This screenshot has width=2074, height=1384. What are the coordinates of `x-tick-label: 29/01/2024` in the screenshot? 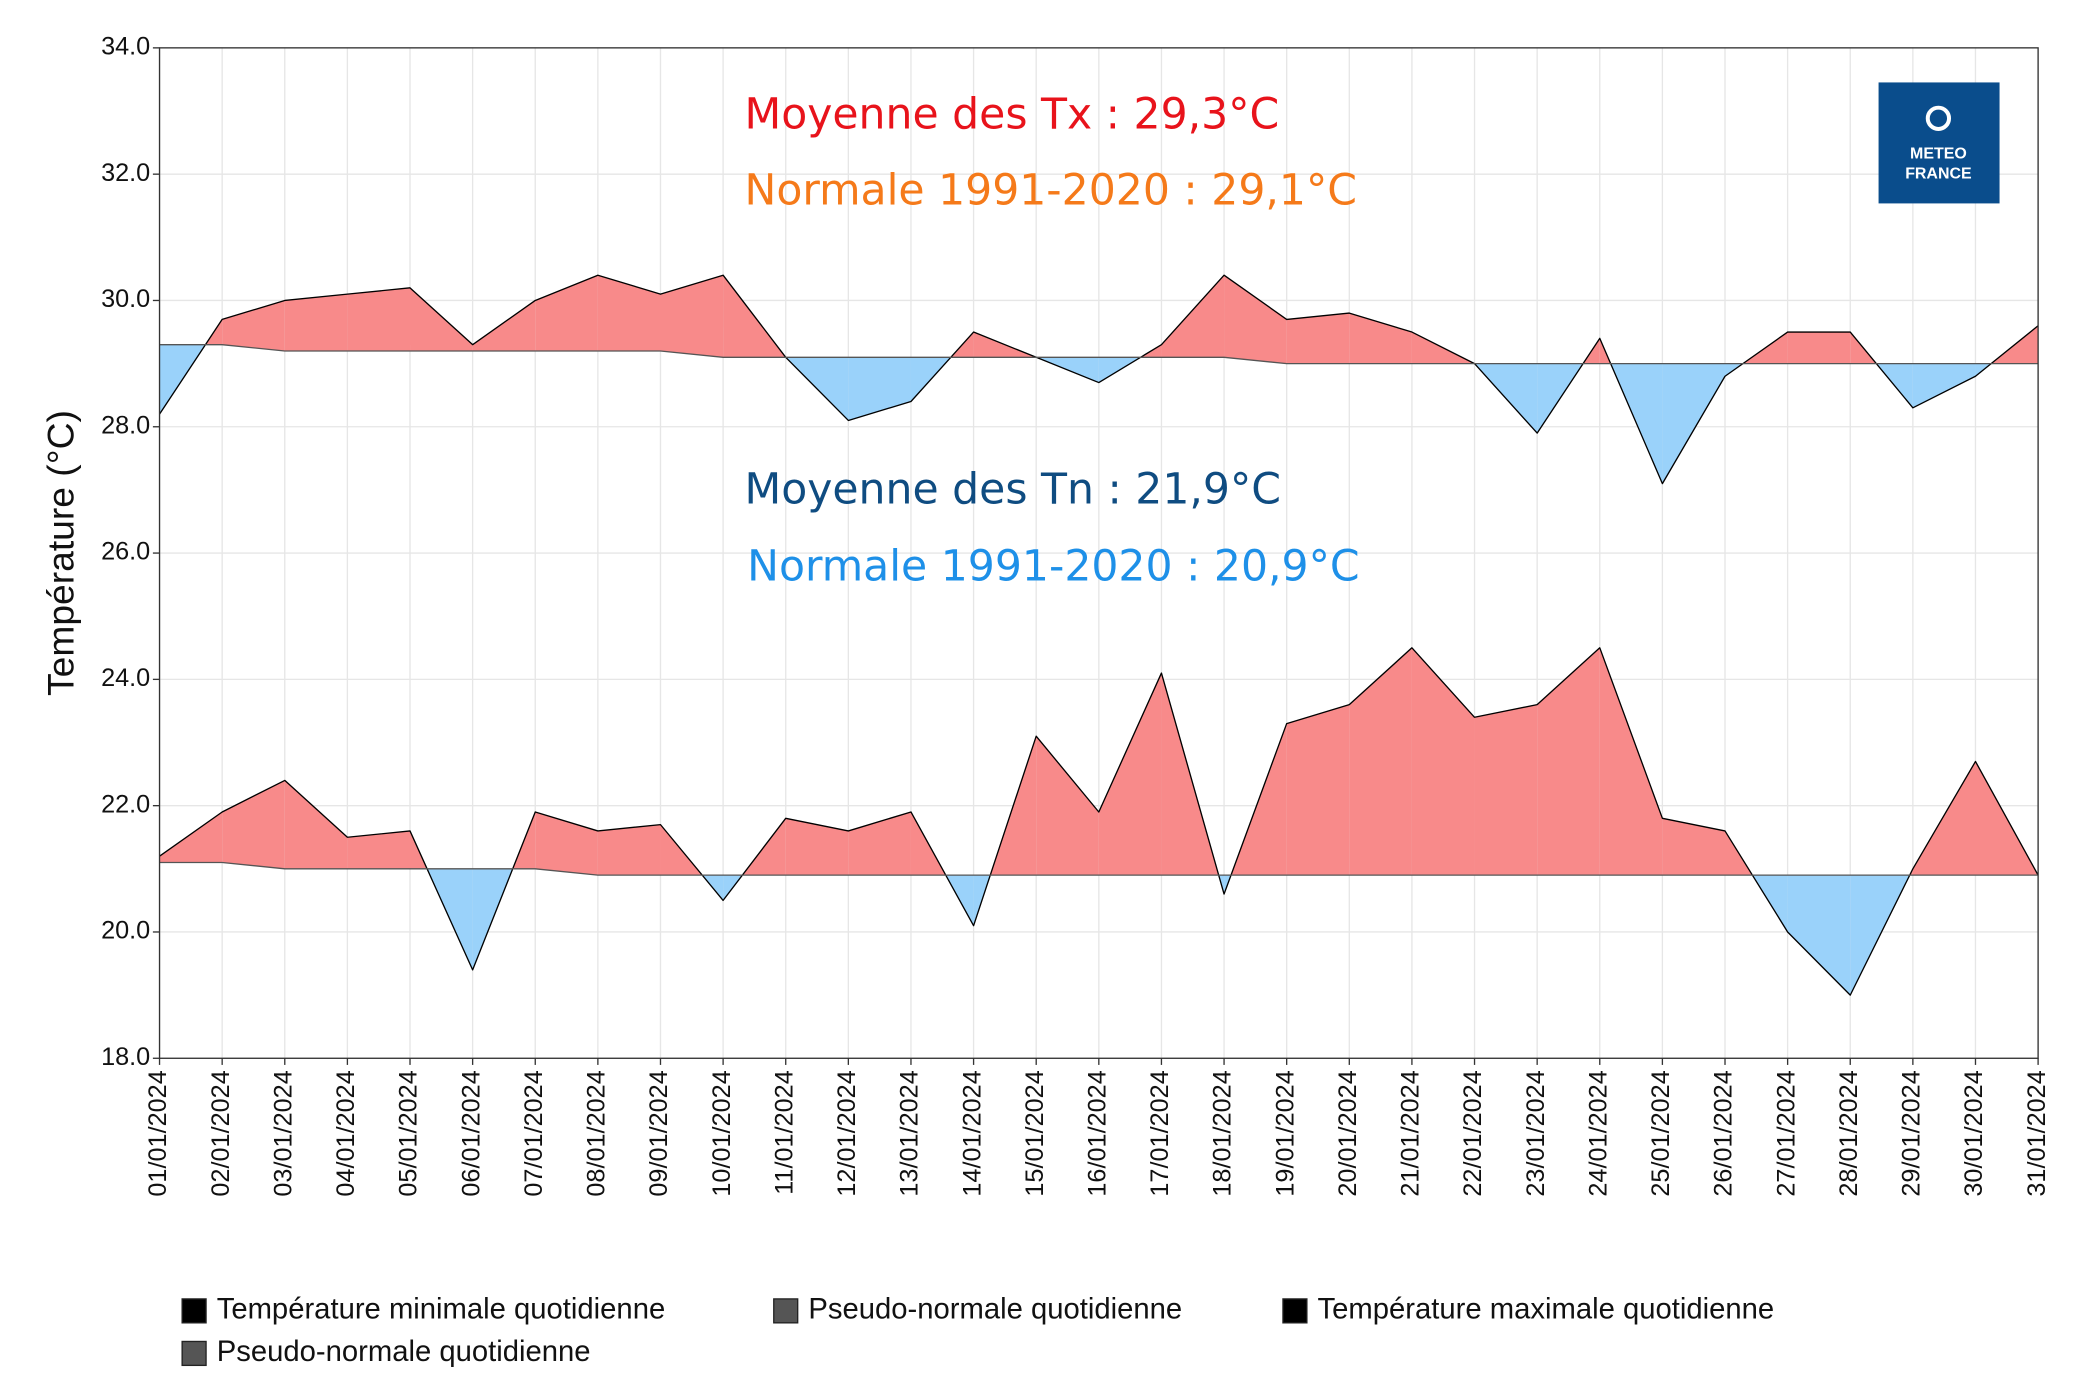 It's located at (1912, 1133).